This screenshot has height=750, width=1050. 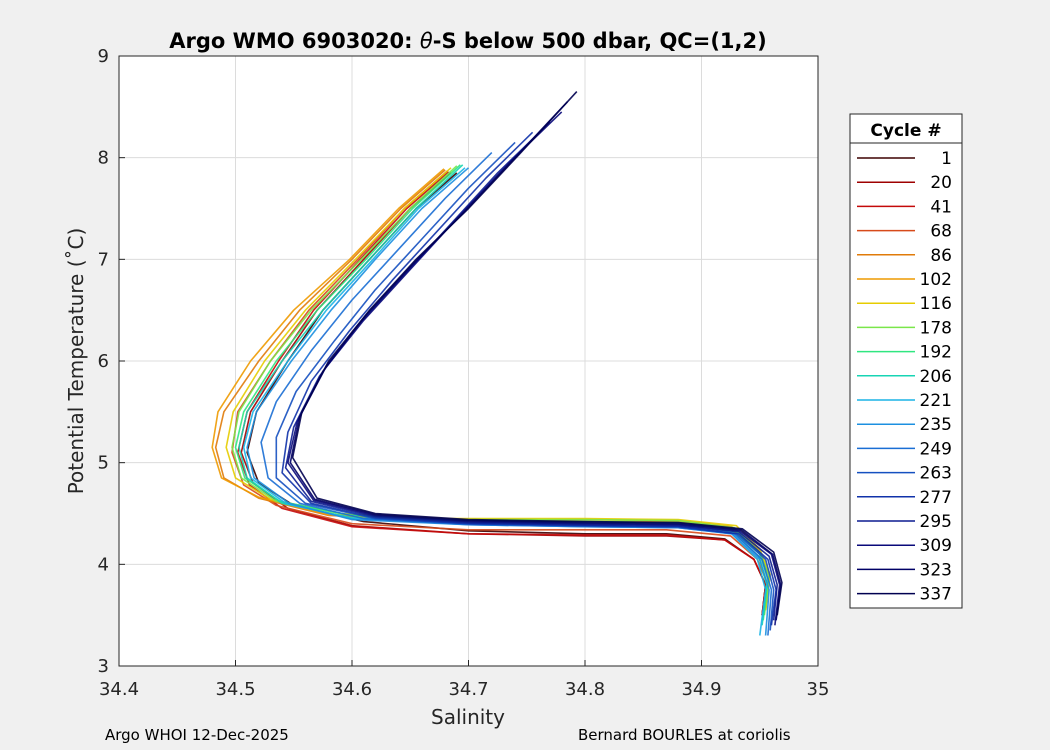 What do you see at coordinates (294, 41) in the screenshot?
I see `chart-title-prefix: Argo WMO 6903020:` at bounding box center [294, 41].